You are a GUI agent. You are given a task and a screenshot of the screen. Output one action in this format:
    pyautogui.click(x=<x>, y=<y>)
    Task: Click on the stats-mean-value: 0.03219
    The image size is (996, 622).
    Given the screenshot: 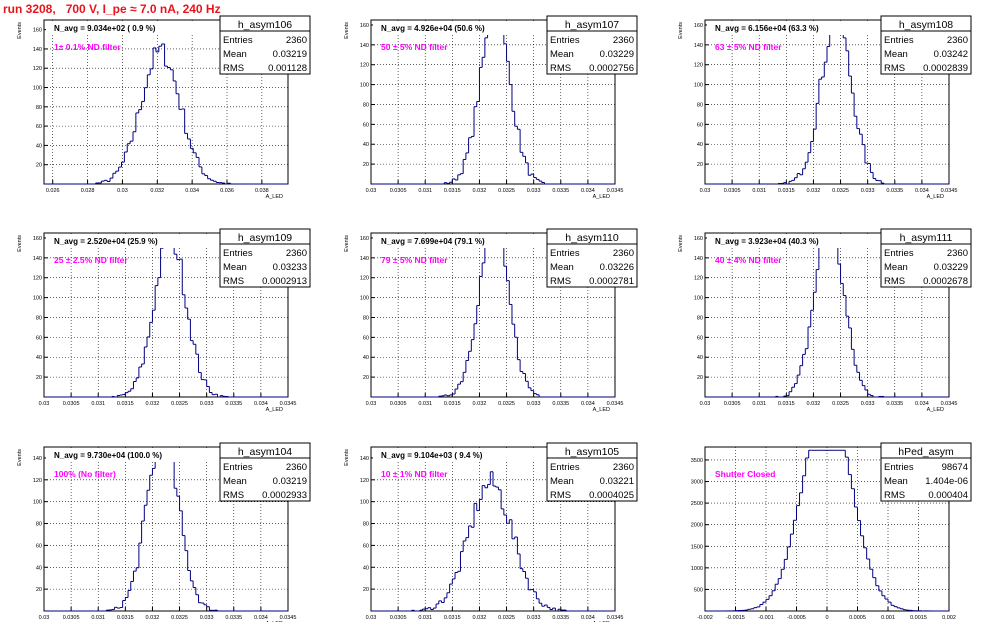 What is the action you would take?
    pyautogui.click(x=290, y=481)
    